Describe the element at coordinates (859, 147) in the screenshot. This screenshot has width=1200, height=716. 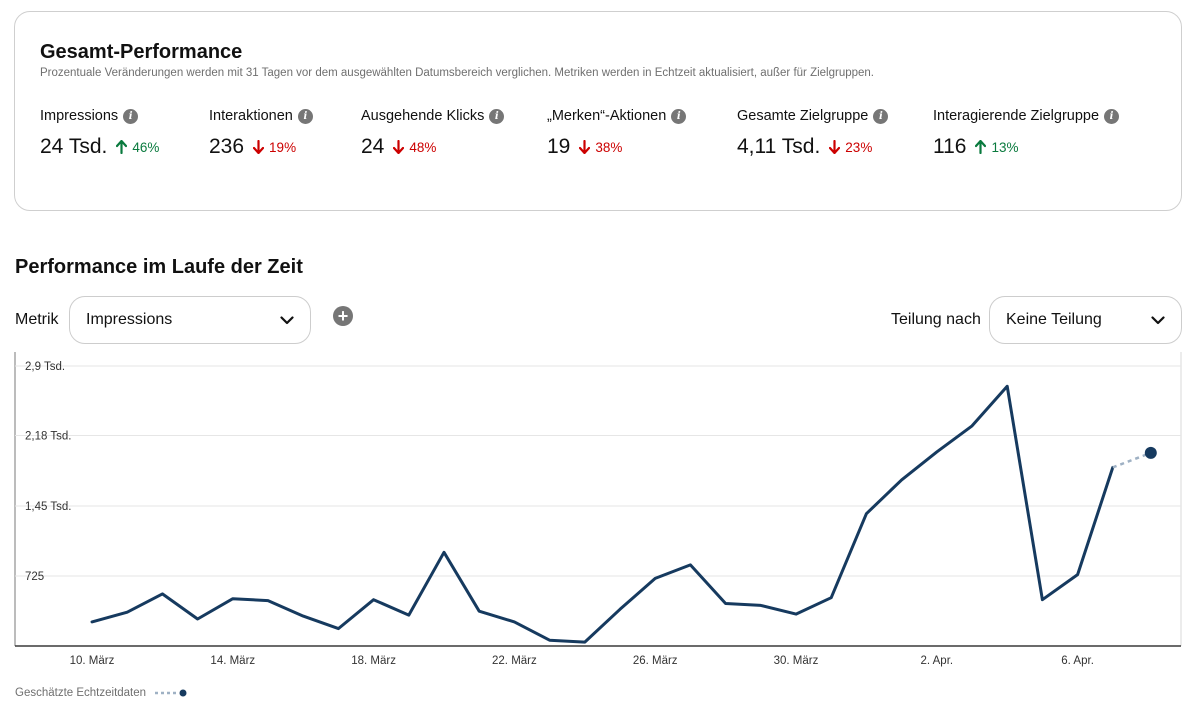
I see `metric-change-value: 23%` at that location.